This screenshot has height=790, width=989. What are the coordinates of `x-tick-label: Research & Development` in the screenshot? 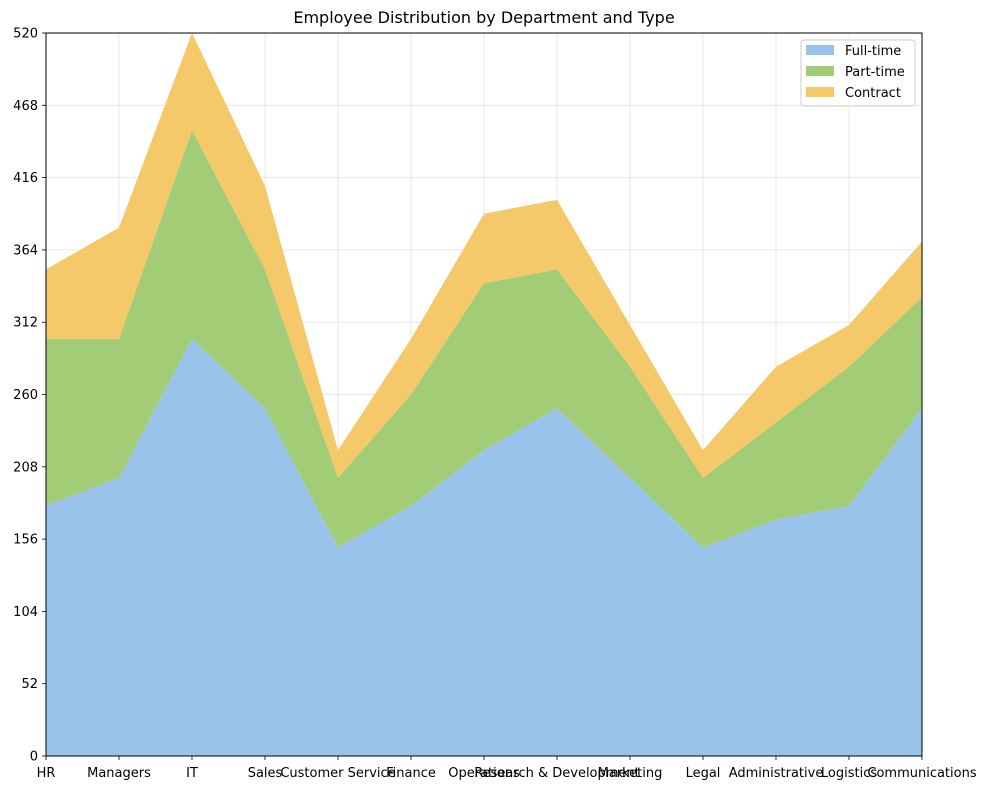 It's located at (557, 773).